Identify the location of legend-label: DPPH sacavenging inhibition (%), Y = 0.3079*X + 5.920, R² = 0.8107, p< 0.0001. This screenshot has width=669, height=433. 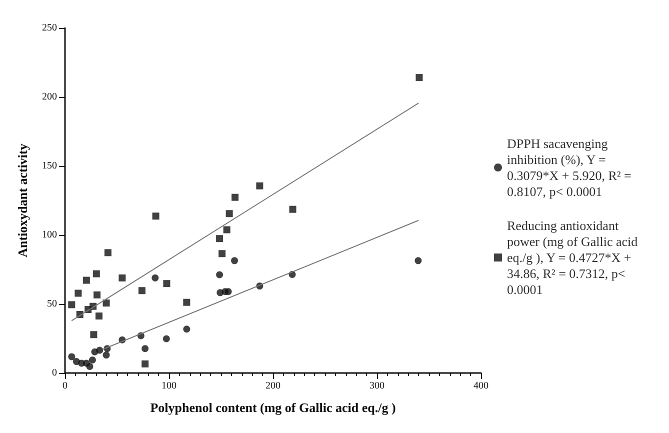
(571, 167).